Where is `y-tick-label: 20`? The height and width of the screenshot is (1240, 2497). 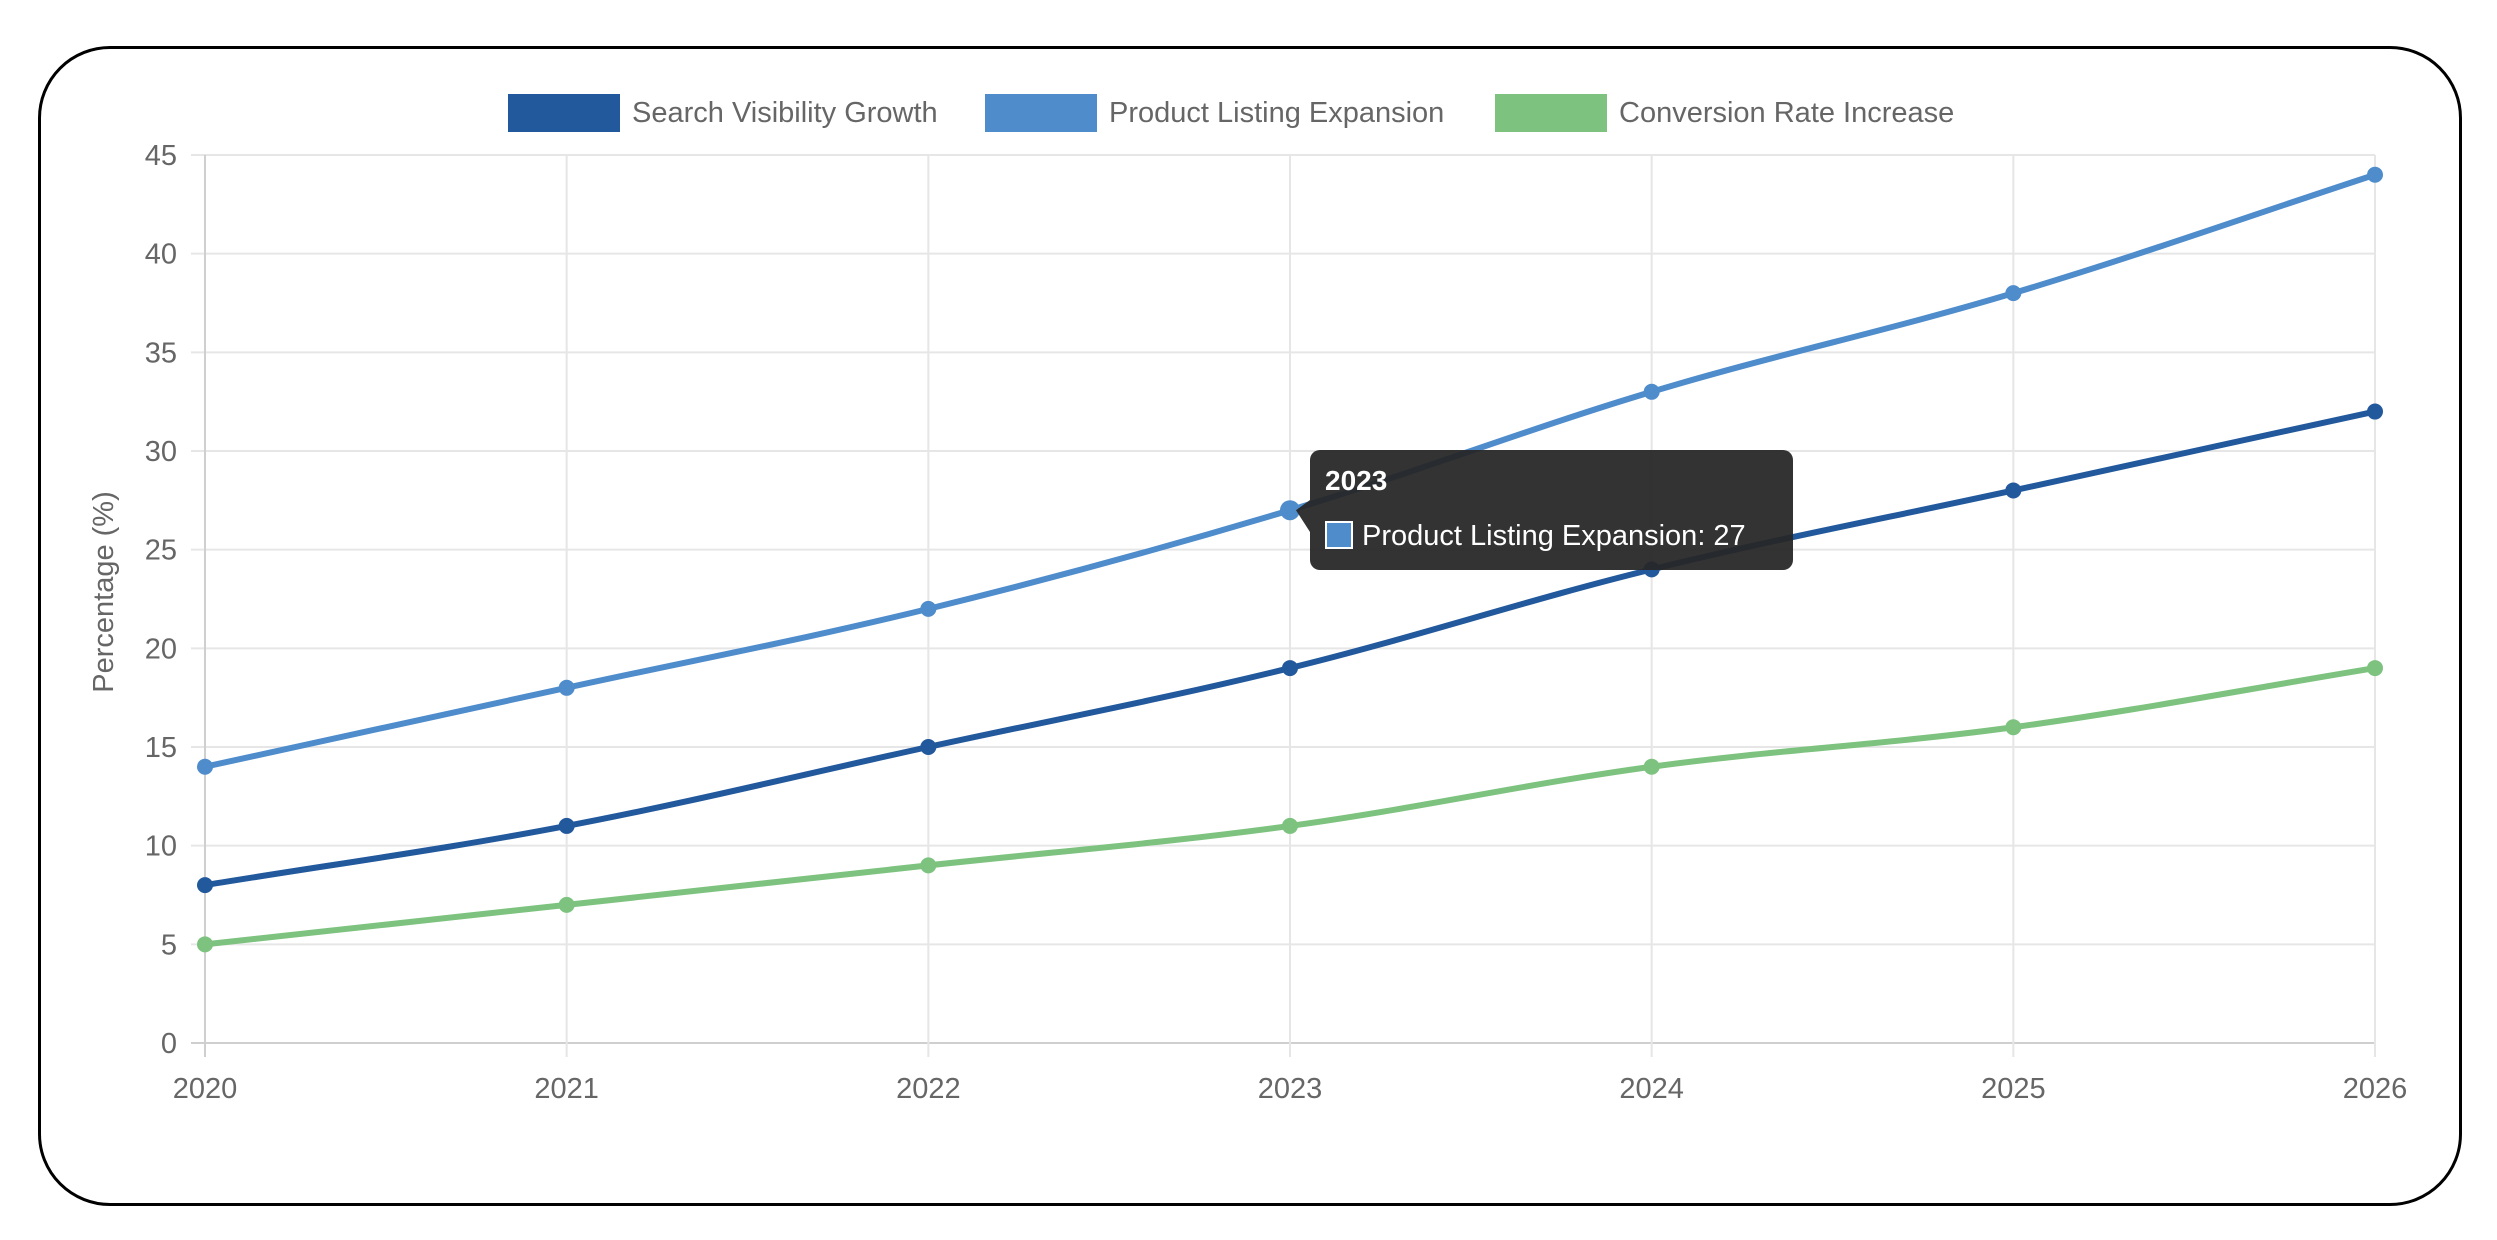 y-tick-label: 20 is located at coordinates (161, 649).